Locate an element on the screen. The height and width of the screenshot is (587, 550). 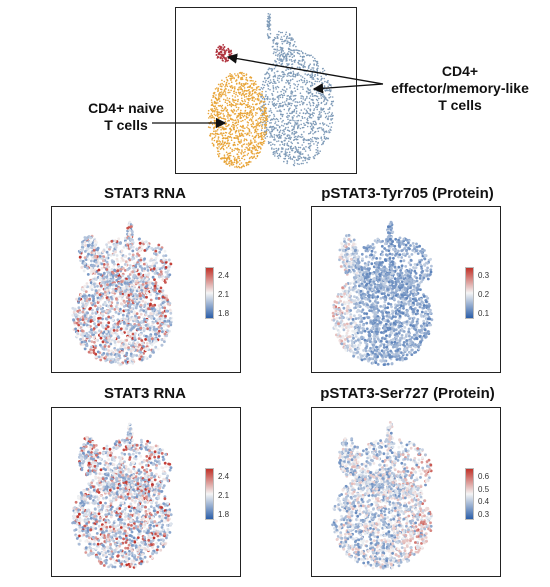
colorbar-4-tick-2: 0.5 is located at coordinates (484, 489).